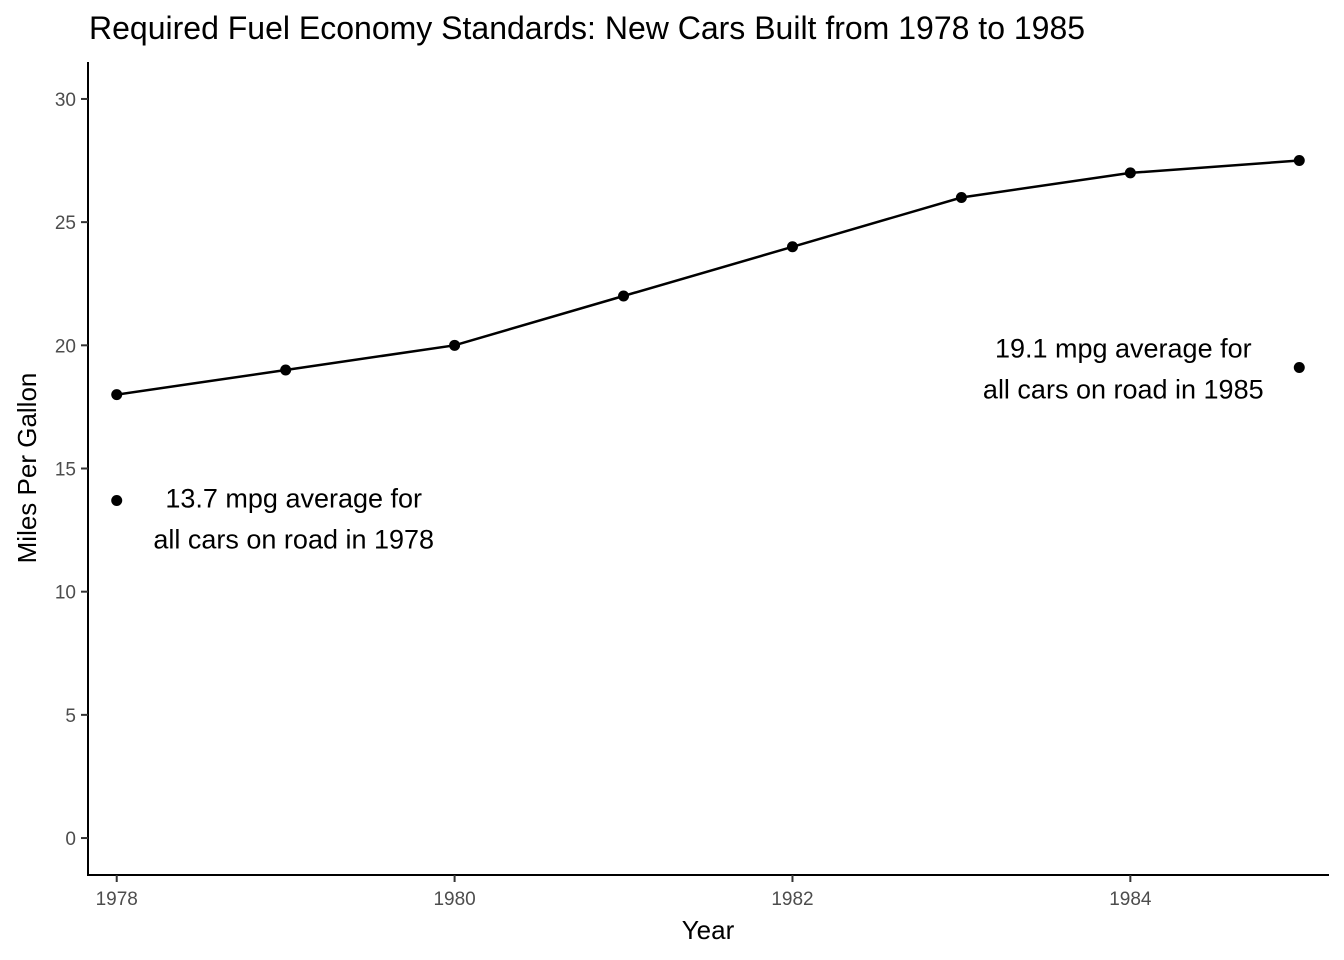  Describe the element at coordinates (65, 223) in the screenshot. I see `y-tick-label: 25` at that location.